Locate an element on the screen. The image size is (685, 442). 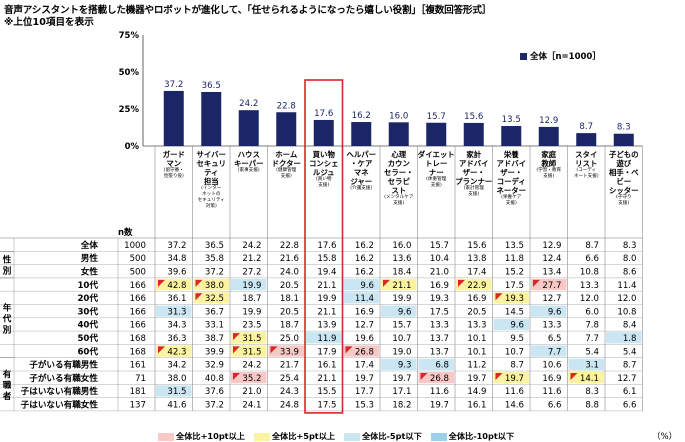
table-cell: 26.8 is located at coordinates (439, 379).